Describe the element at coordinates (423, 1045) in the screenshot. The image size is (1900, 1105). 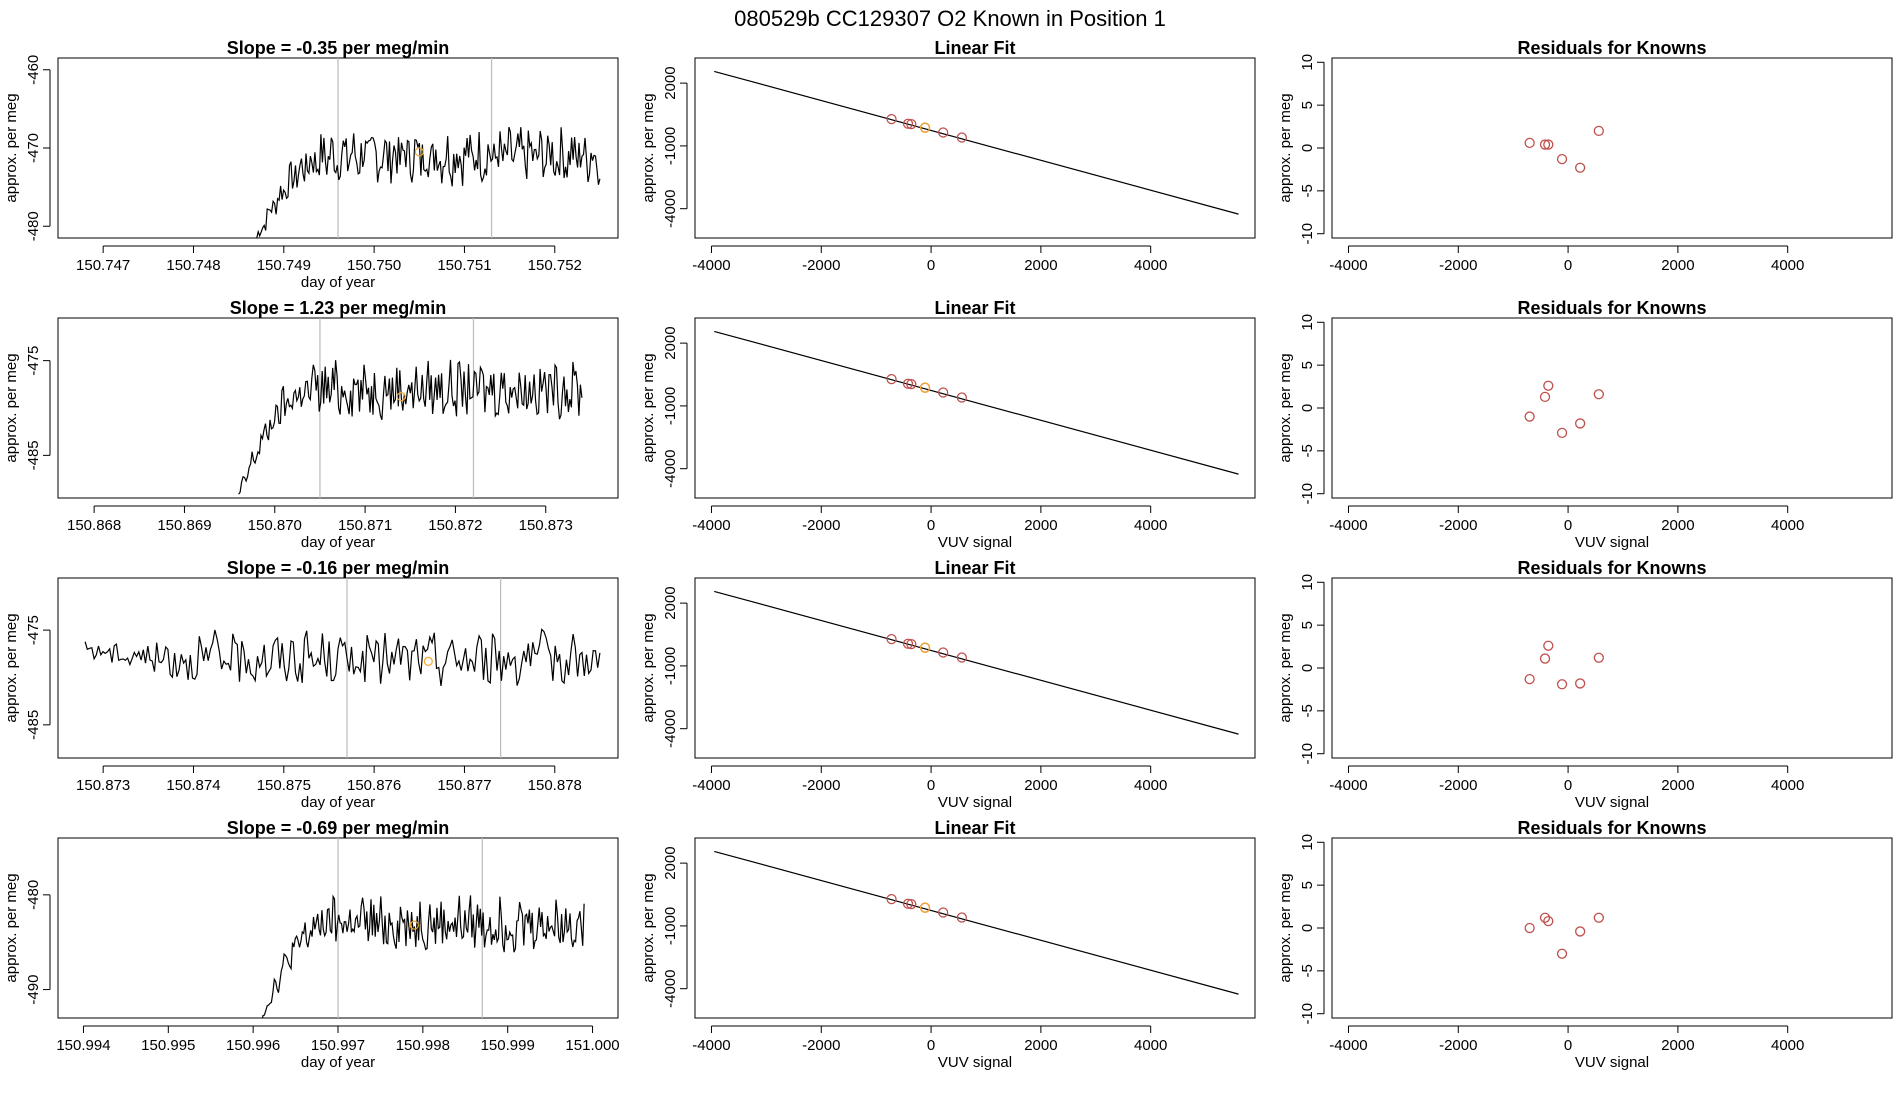
I see `x-tick-label: 150.998` at that location.